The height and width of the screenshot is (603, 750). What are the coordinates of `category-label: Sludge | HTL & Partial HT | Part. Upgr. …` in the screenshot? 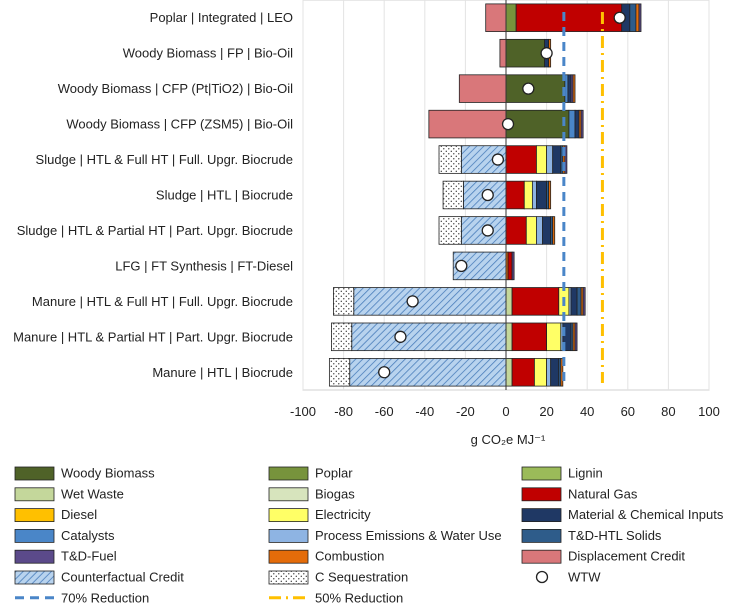 It's located at (155, 230).